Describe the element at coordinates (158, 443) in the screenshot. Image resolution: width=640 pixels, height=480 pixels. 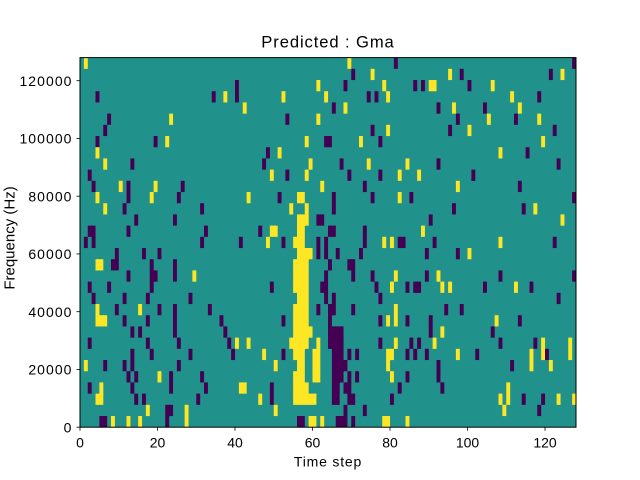
I see `svg-text: 20` at that location.